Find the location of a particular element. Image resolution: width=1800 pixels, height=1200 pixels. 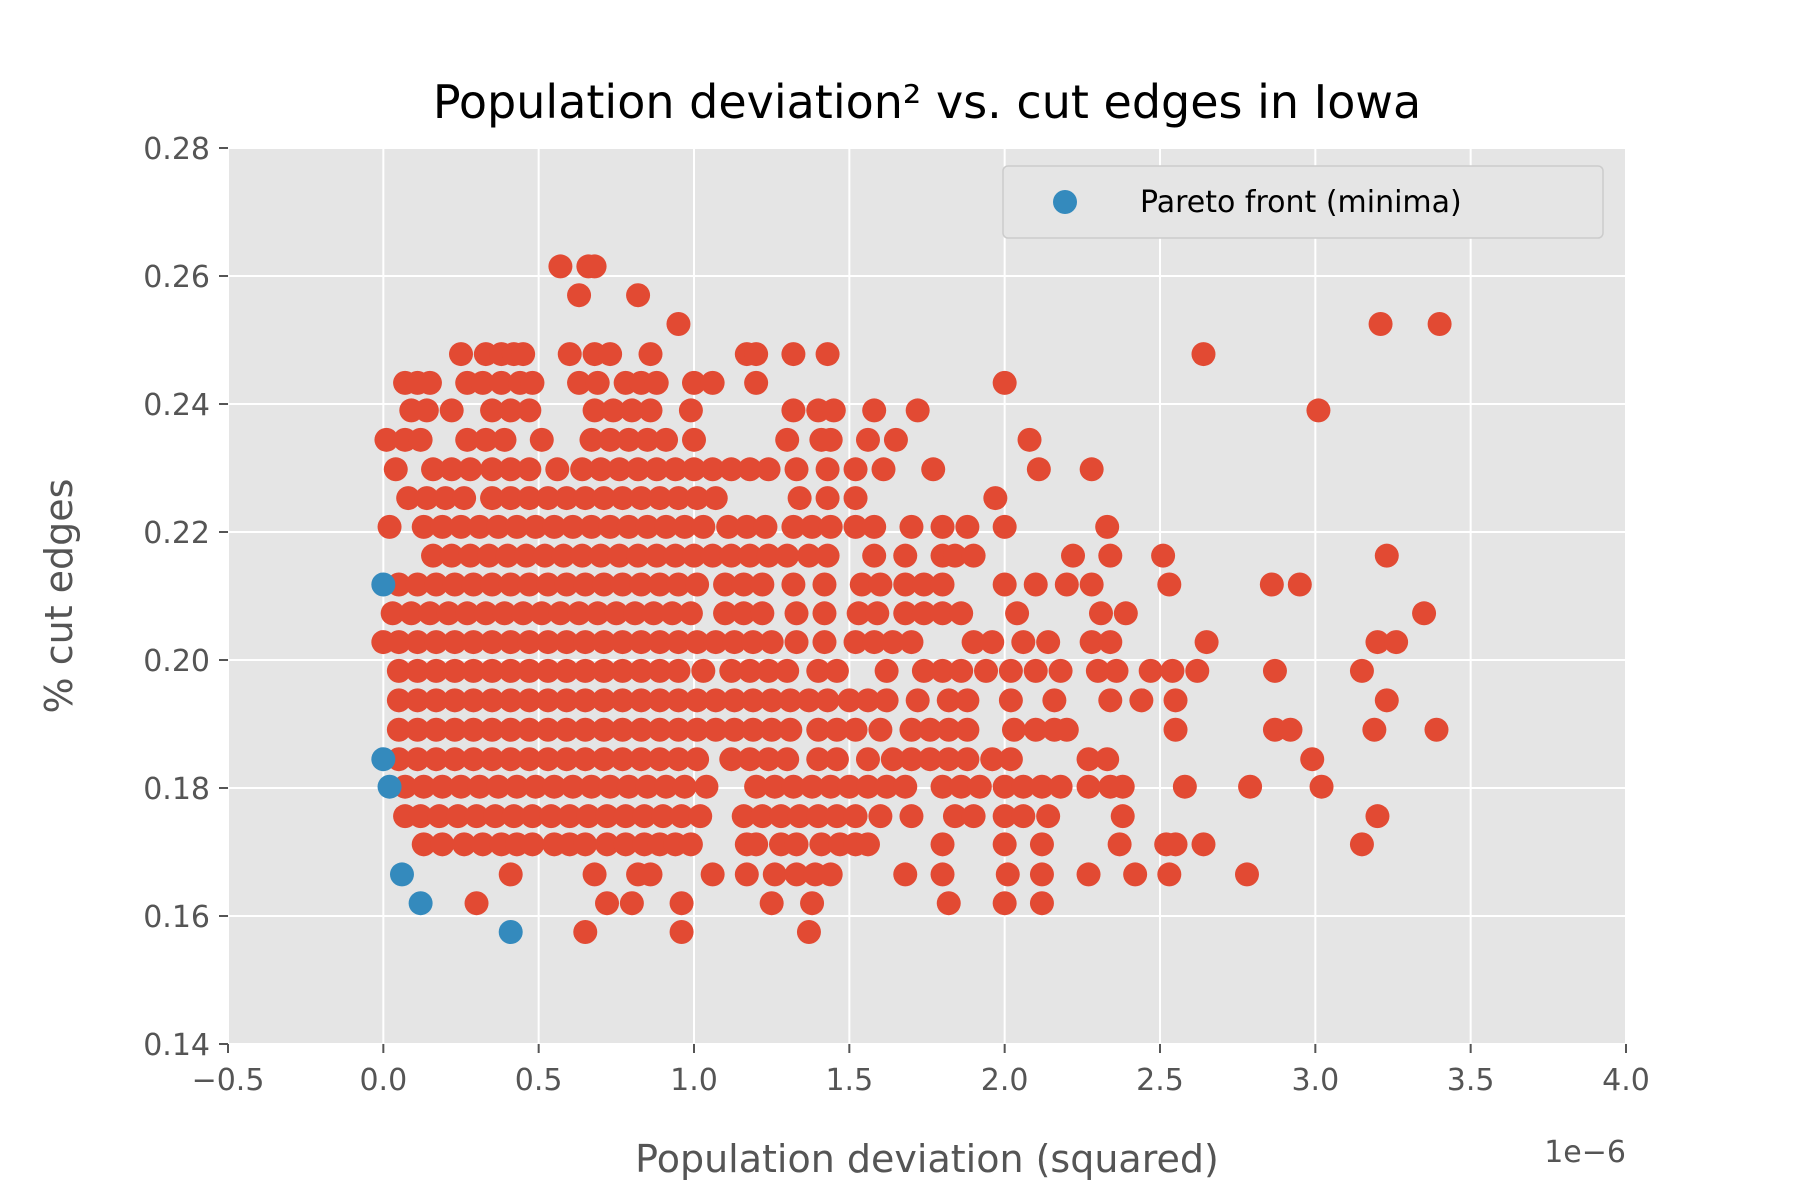

pareto-point is located at coordinates (510, 932).